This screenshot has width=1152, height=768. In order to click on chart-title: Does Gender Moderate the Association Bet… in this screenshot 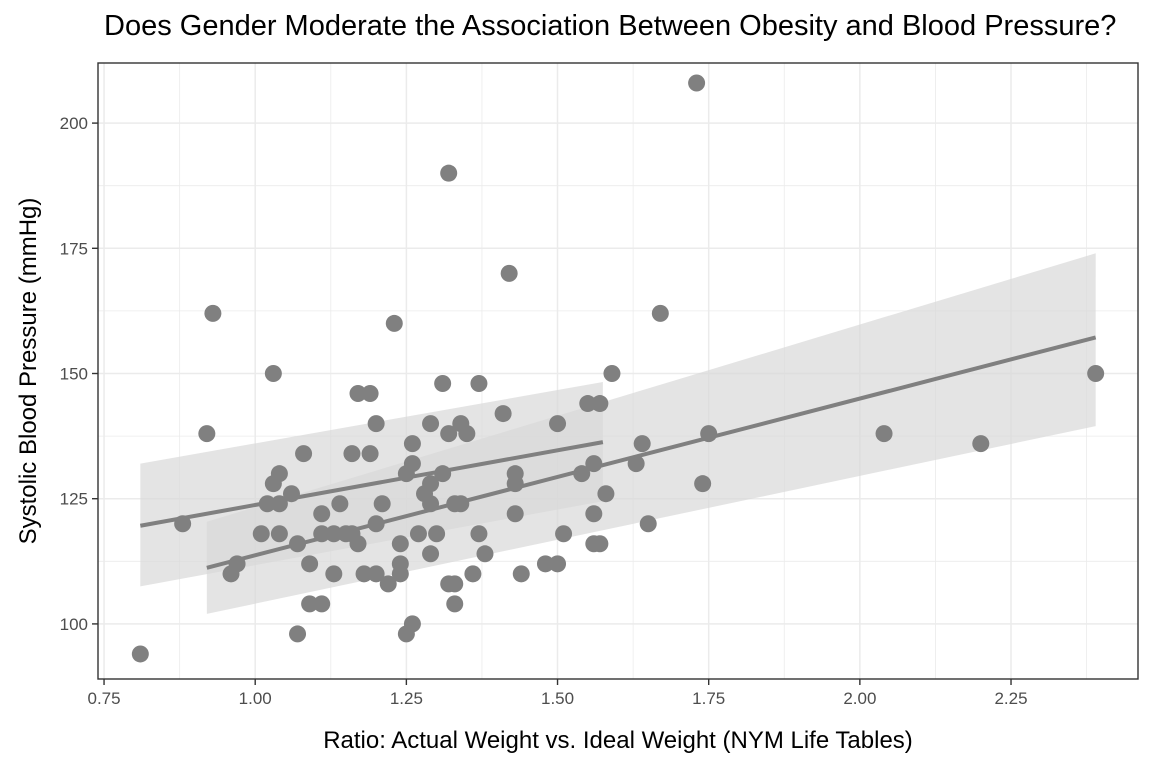, I will do `click(610, 26)`.